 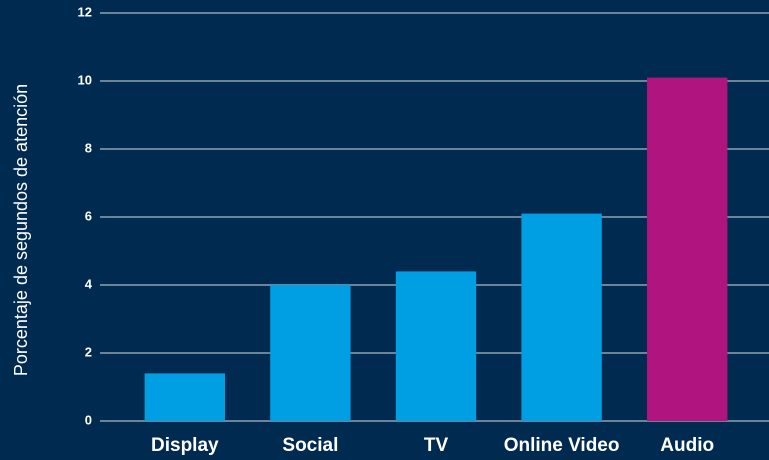 What do you see at coordinates (88, 215) in the screenshot?
I see `y-tick-label: 6` at bounding box center [88, 215].